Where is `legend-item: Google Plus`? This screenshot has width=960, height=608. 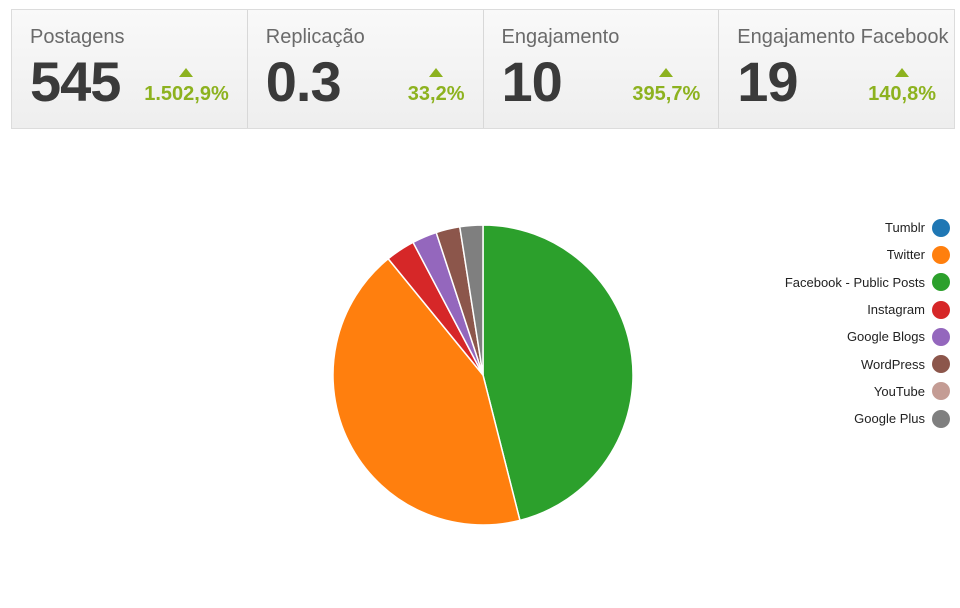
legend-item: Google Plus is located at coordinates (790, 418).